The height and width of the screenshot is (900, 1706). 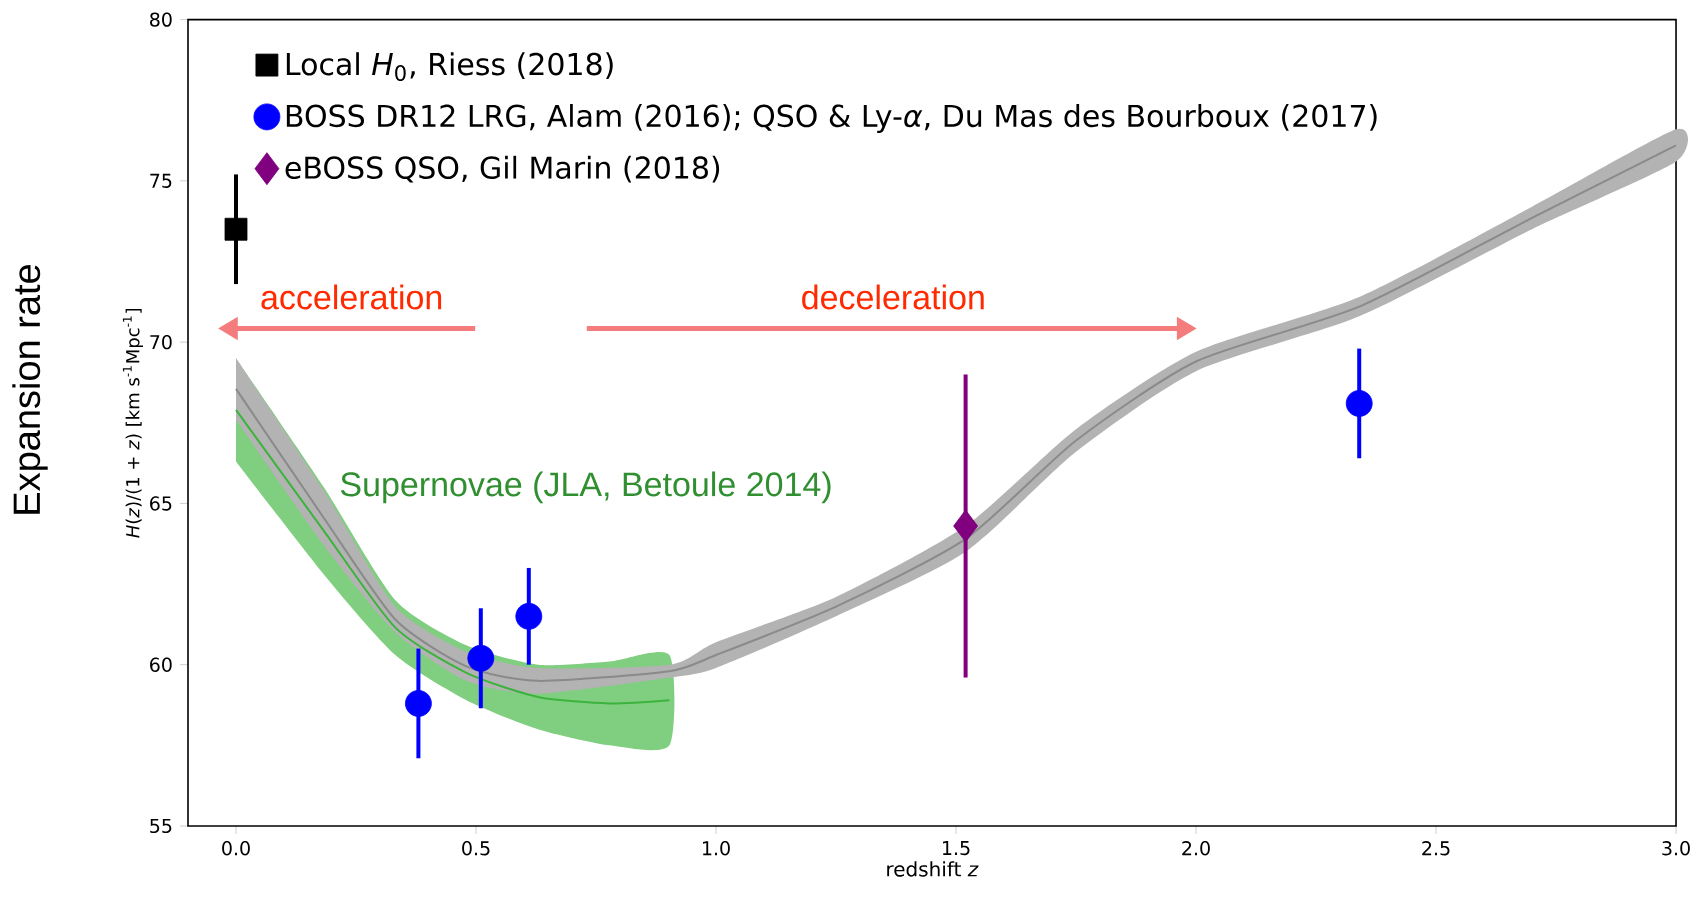 I want to click on x-tick-label: 1.0, so click(x=716, y=848).